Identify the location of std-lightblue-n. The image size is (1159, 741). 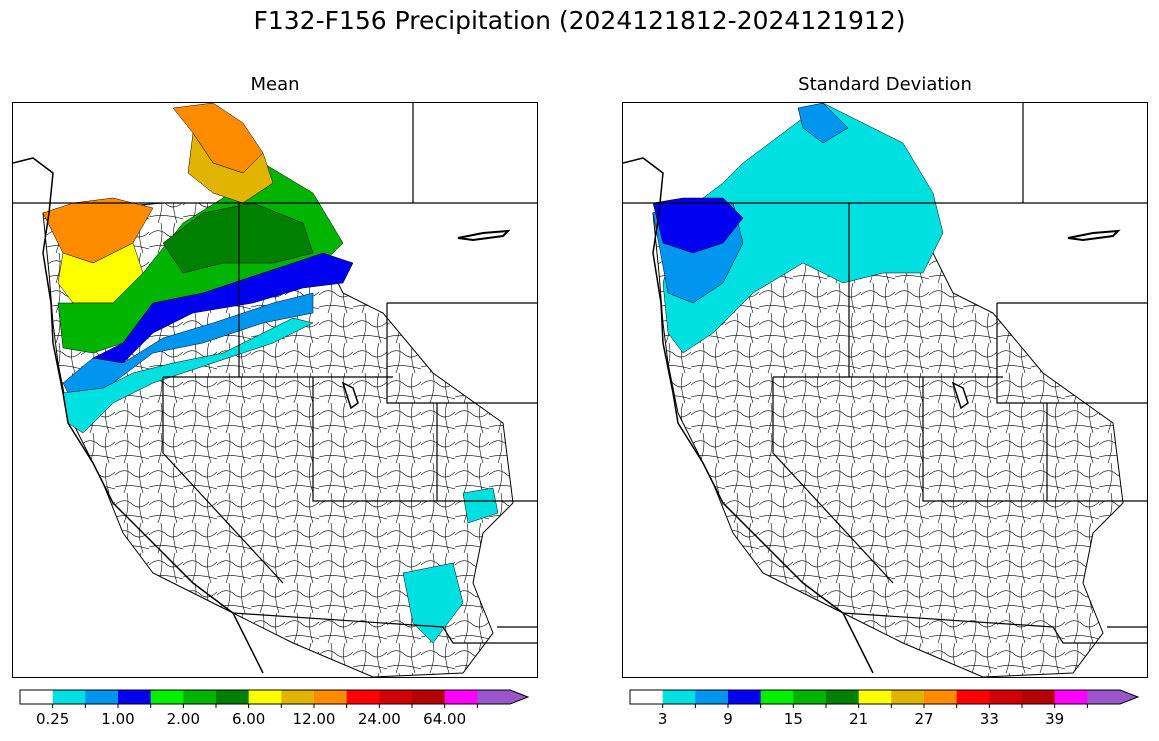
(823, 123).